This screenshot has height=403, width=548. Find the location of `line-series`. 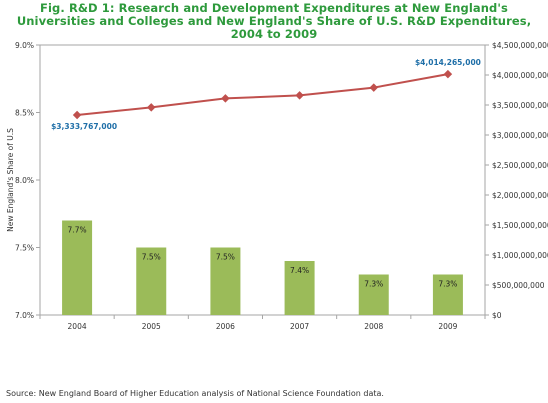

line-series is located at coordinates (262, 94).